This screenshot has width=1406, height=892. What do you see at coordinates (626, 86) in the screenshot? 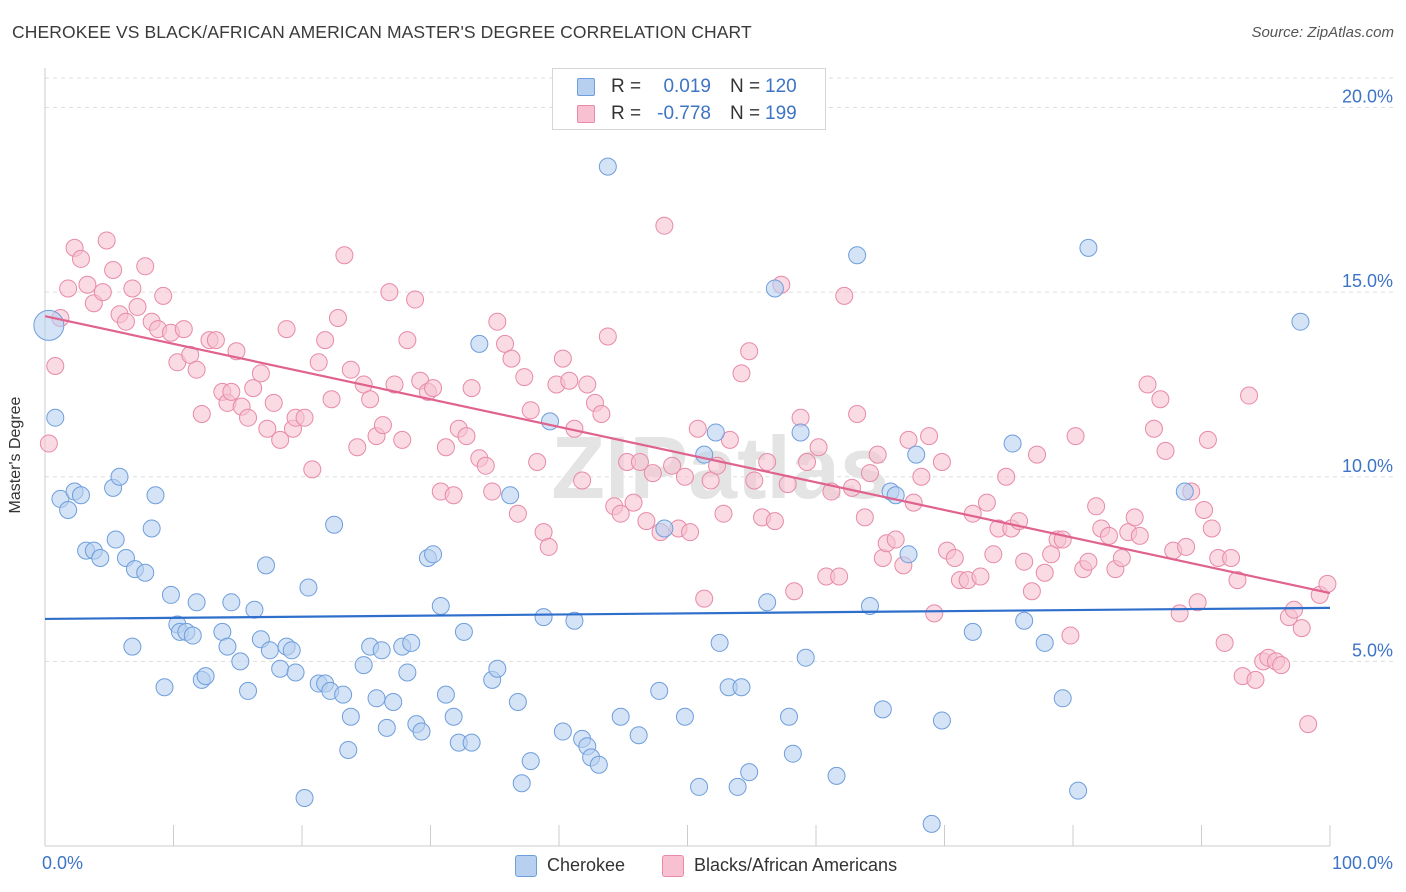
I see `r-label: R =` at bounding box center [626, 86].